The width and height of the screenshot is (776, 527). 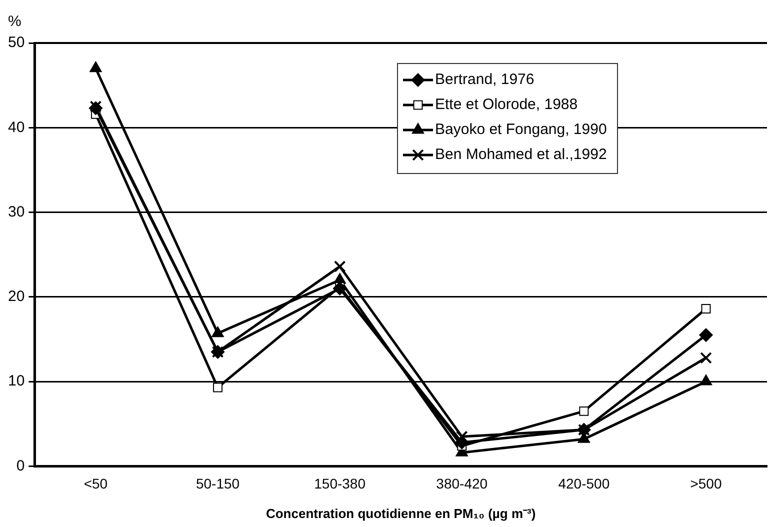 What do you see at coordinates (340, 483) in the screenshot?
I see `x-tick-label: 150-380` at bounding box center [340, 483].